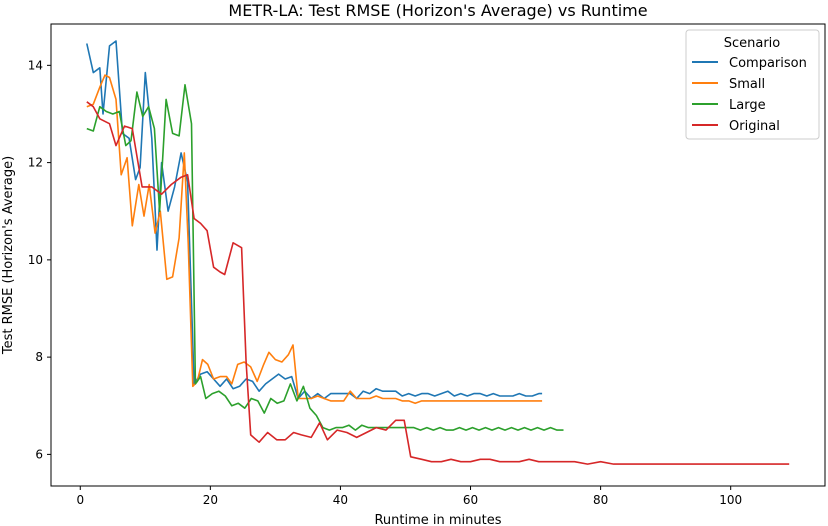  What do you see at coordinates (39, 454) in the screenshot?
I see `y-tick-label: 6` at bounding box center [39, 454].